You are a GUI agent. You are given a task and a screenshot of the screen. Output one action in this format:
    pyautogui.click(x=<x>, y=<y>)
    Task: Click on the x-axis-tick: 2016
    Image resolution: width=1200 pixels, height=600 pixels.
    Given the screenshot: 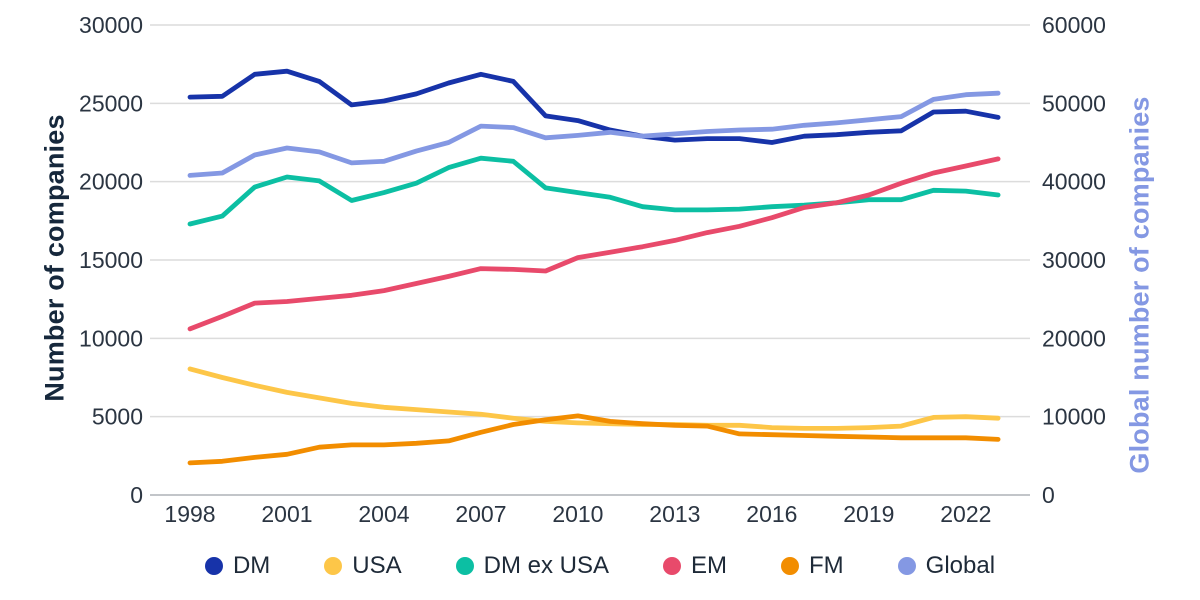 What is the action you would take?
    pyautogui.click(x=771, y=514)
    